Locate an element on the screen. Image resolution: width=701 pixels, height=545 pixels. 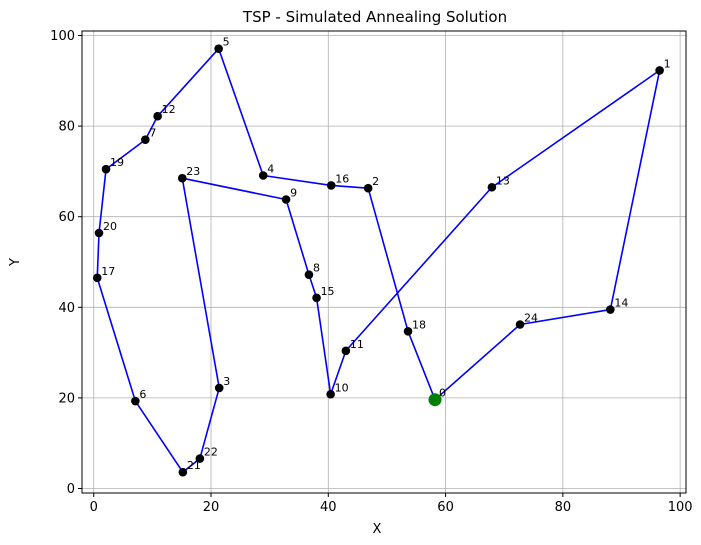
x-tick-label: 60 is located at coordinates (445, 507).